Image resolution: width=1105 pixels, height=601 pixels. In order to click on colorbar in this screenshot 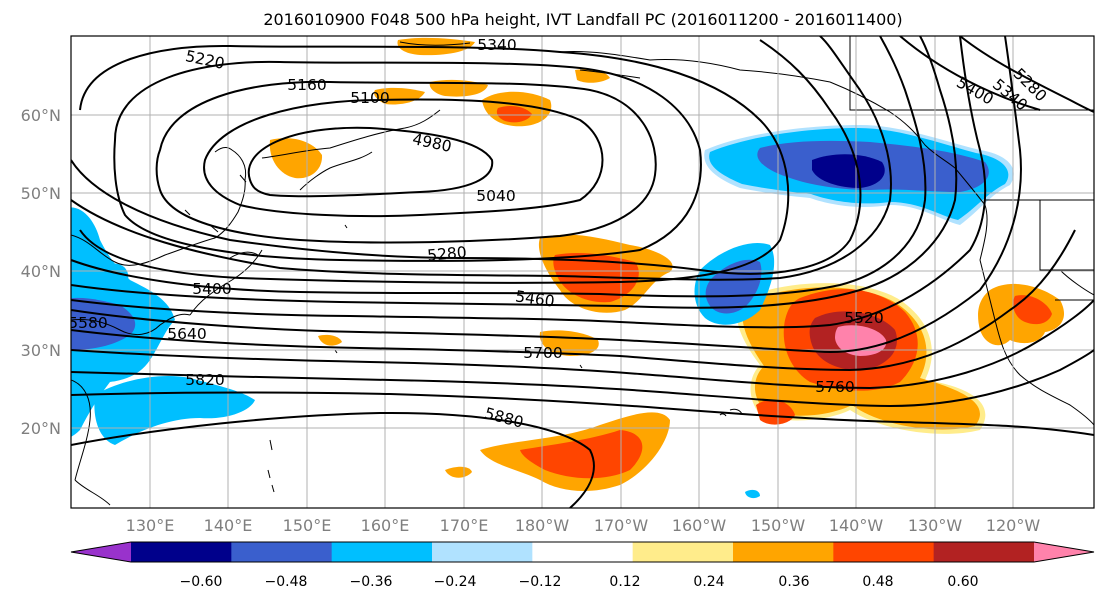, I will do `click(582, 552)`.